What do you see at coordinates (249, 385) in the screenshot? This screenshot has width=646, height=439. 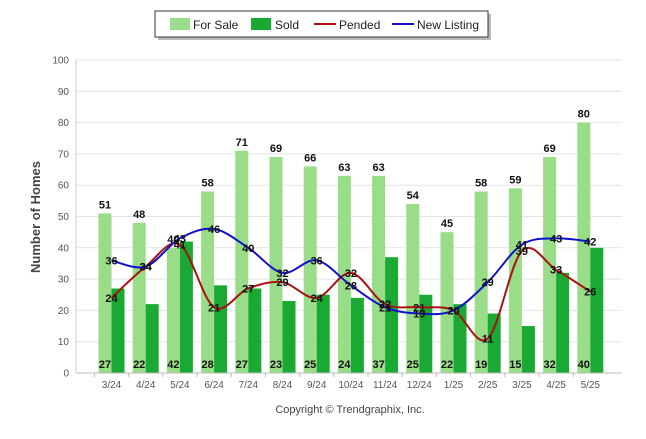 I see `x-tick-label: 7/24` at bounding box center [249, 385].